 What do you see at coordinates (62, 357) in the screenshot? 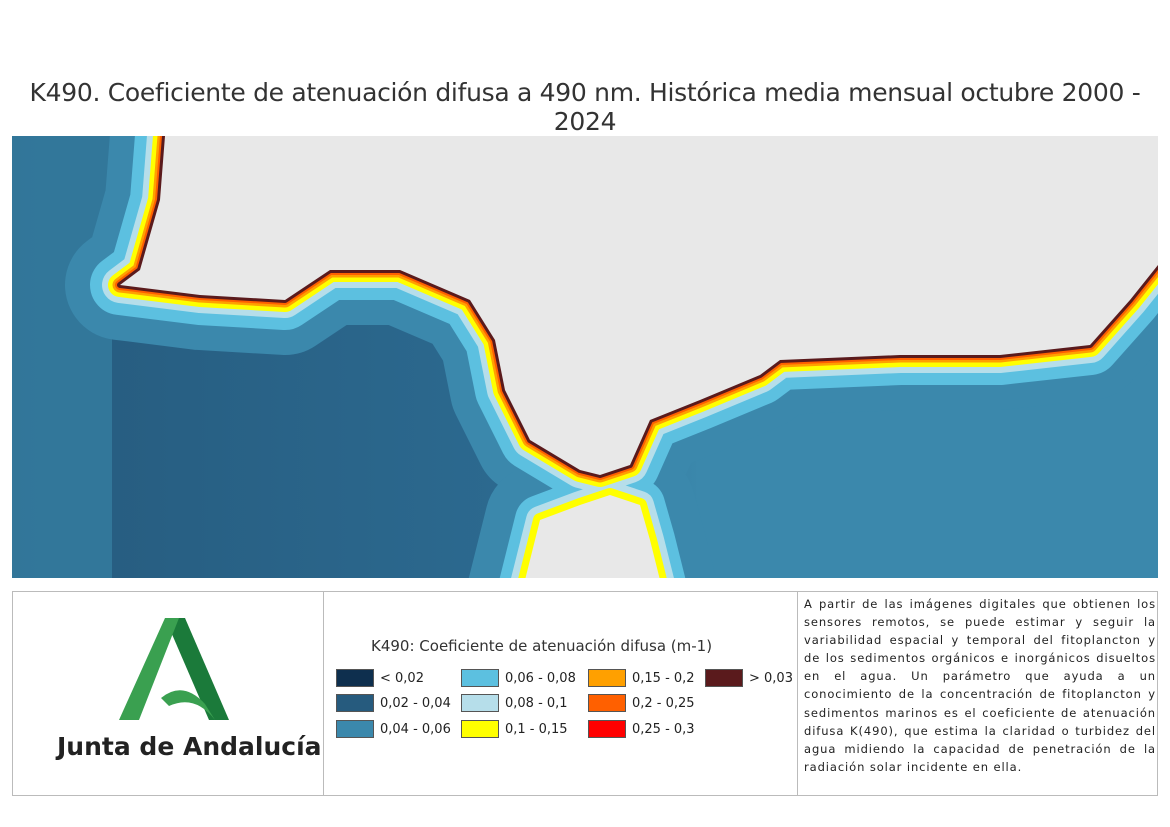
I see `sea-west` at bounding box center [62, 357].